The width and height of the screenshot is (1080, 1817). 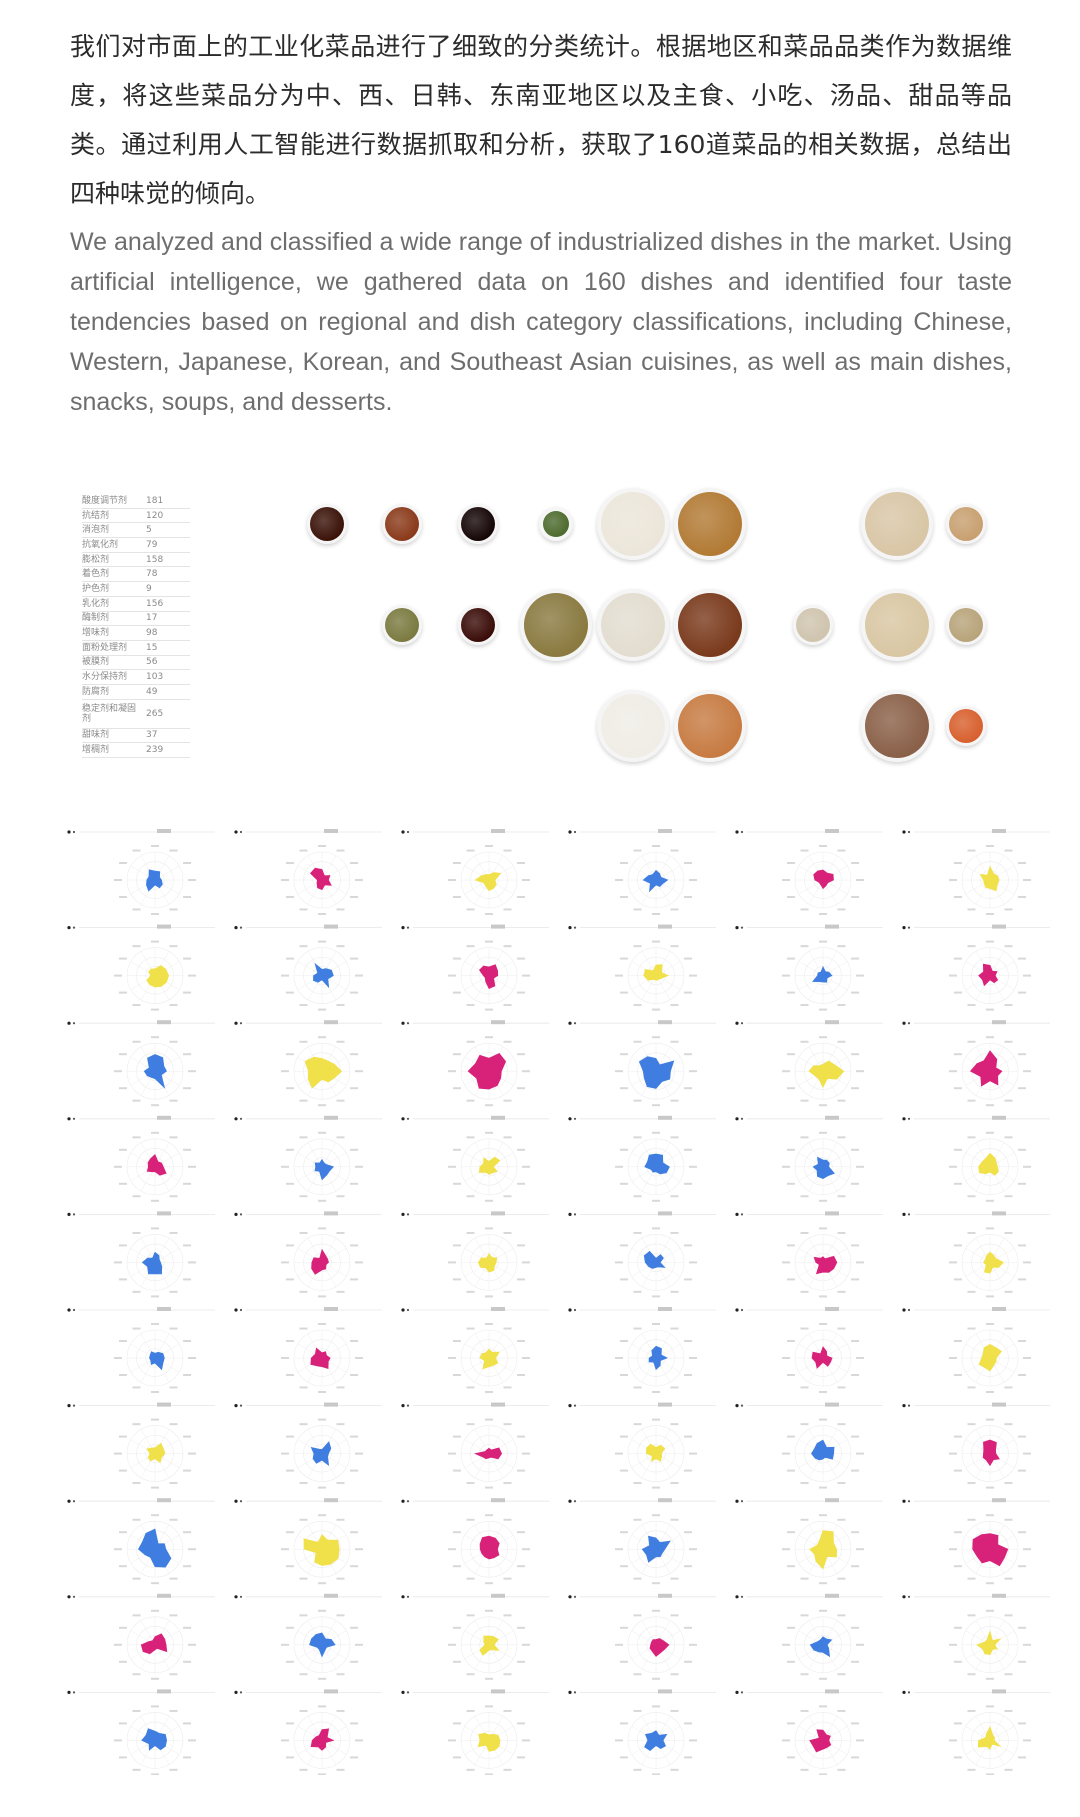 What do you see at coordinates (136, 501) in the screenshot?
I see `additive-row: 酸度调节剂 181` at bounding box center [136, 501].